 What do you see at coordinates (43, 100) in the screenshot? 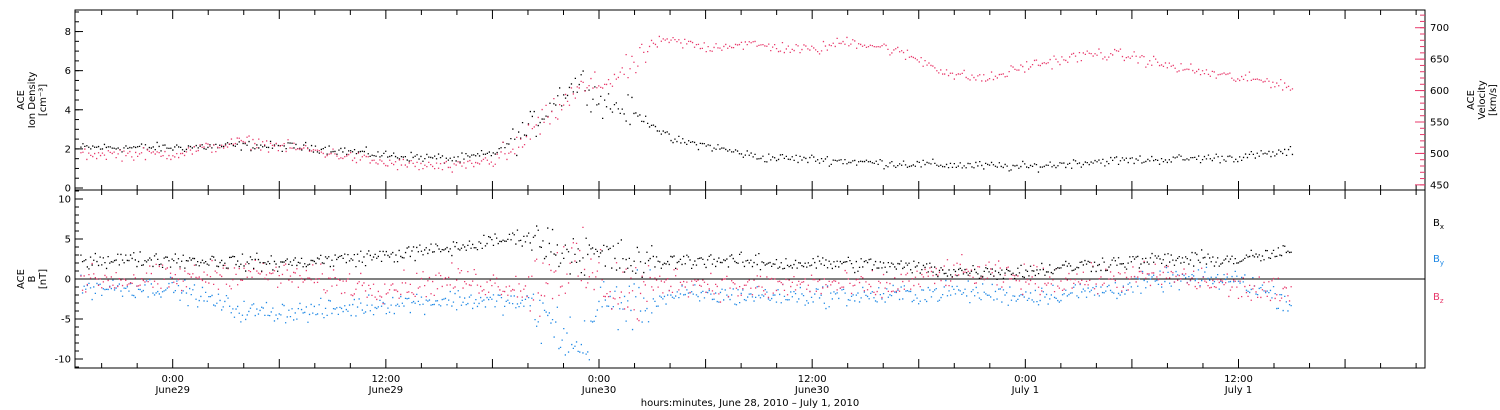
I see `density-axis-label-3: [cm⁻³]` at bounding box center [43, 100].